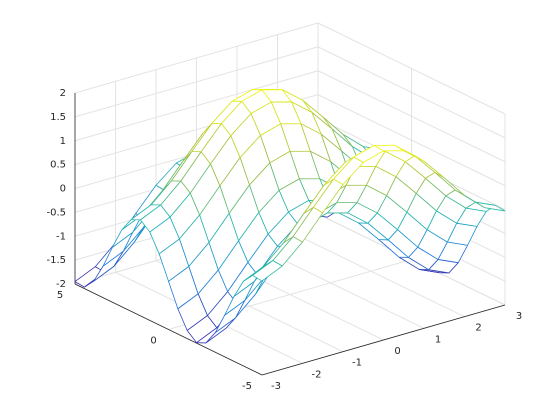 The height and width of the screenshot is (420, 560). I want to click on z-tick-label: 1, so click(63, 141).